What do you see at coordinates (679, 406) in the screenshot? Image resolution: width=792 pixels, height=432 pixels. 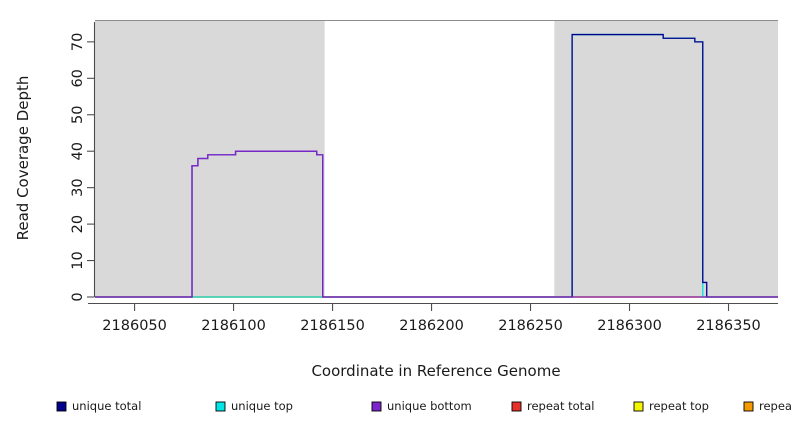 I see `legend-label: repeat top` at bounding box center [679, 406].